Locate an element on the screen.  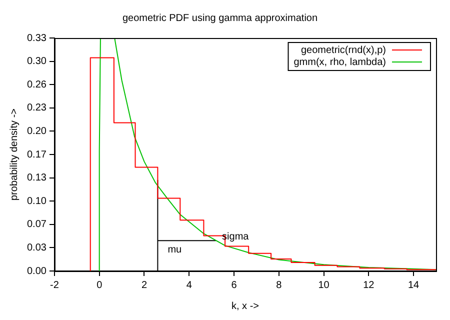
y-tick-label: 0.10 is located at coordinates (36, 201).